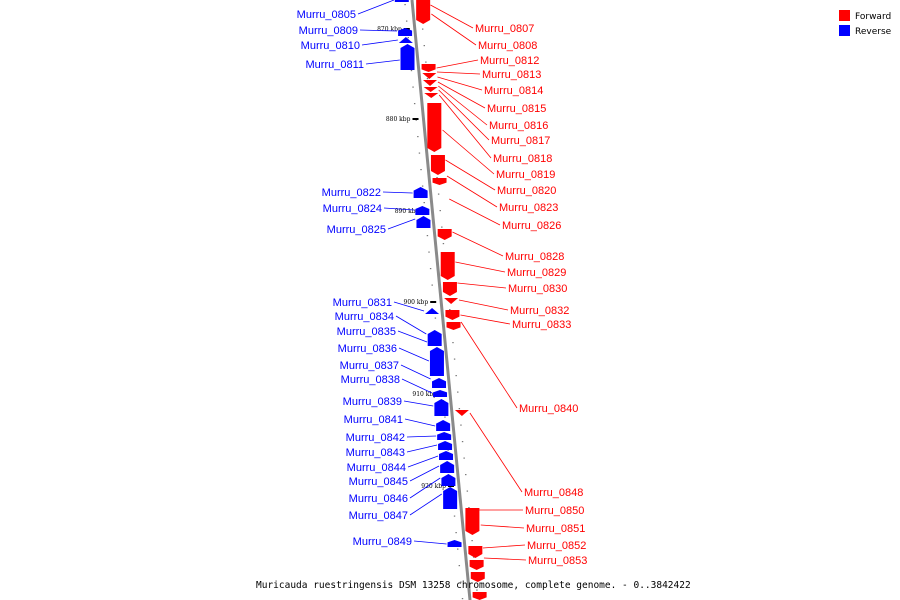  I want to click on reverse-gene-label: Murru_0824, so click(352, 209).